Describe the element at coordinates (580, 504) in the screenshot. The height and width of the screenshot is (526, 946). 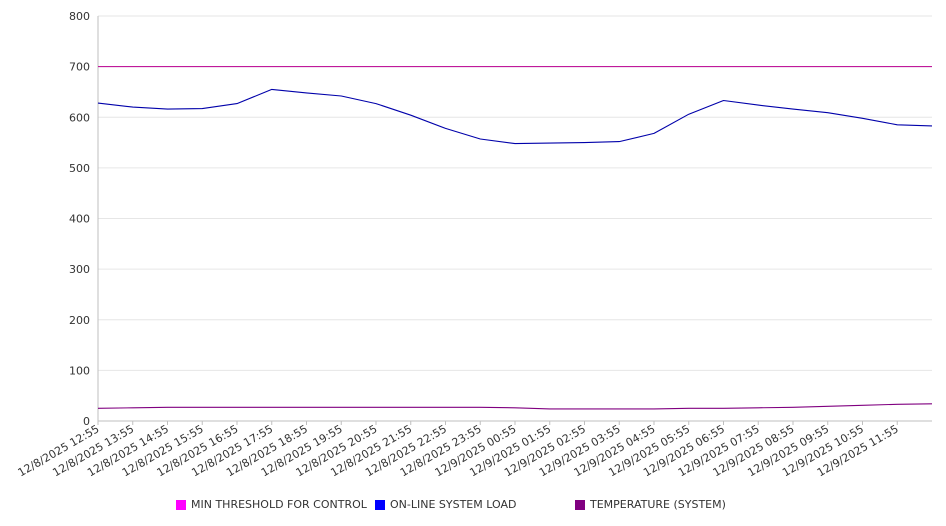
I see `legend-swatch-temperature` at that location.